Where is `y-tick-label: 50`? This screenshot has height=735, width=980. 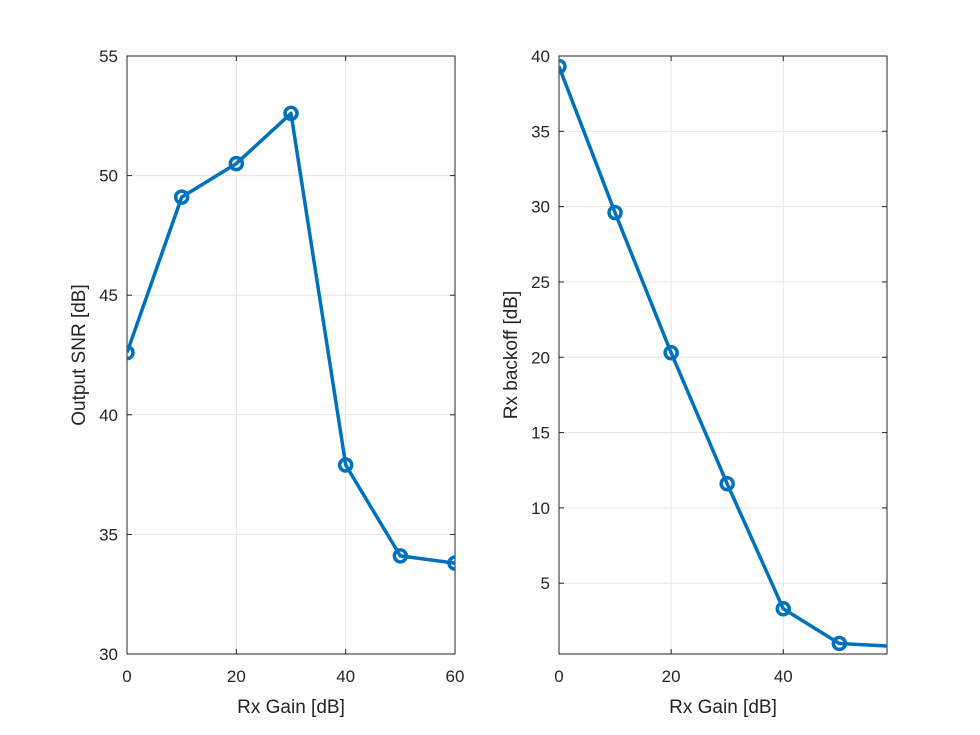 y-tick-label: 50 is located at coordinates (108, 176).